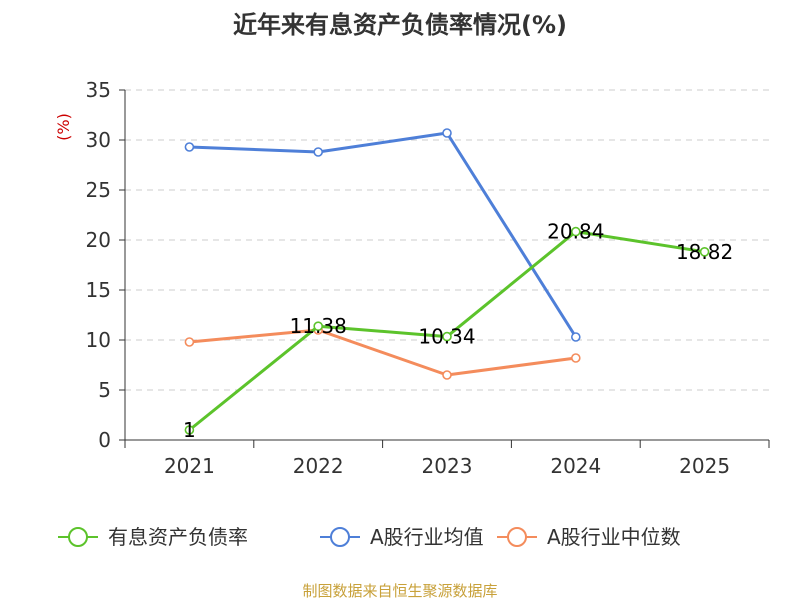 Image resolution: width=800 pixels, height=600 pixels. I want to click on x-tick-label: 2021, so click(189, 466).